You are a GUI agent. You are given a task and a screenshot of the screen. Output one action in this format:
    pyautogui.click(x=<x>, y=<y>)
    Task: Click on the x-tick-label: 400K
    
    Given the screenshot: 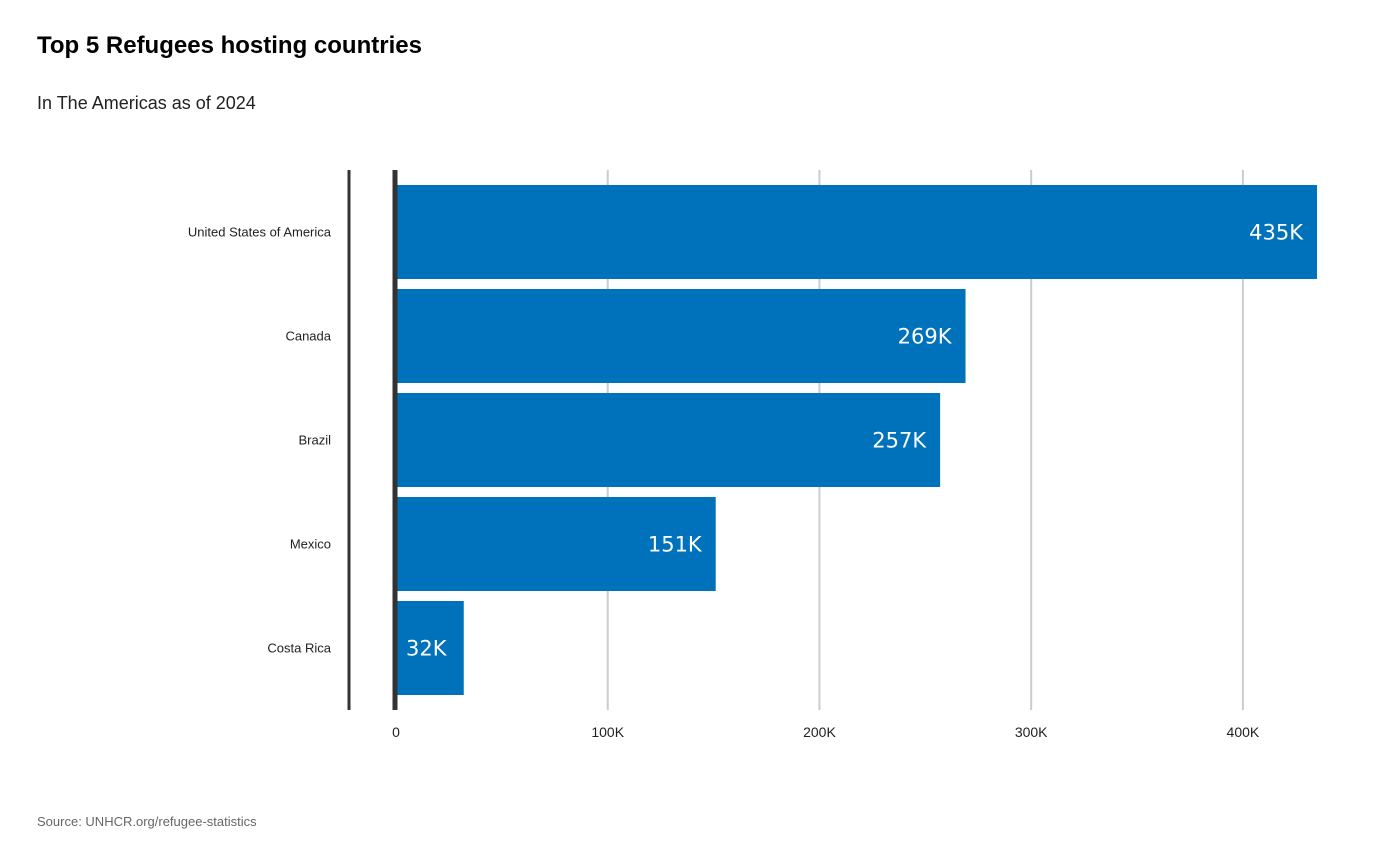 What is the action you would take?
    pyautogui.click(x=1243, y=732)
    